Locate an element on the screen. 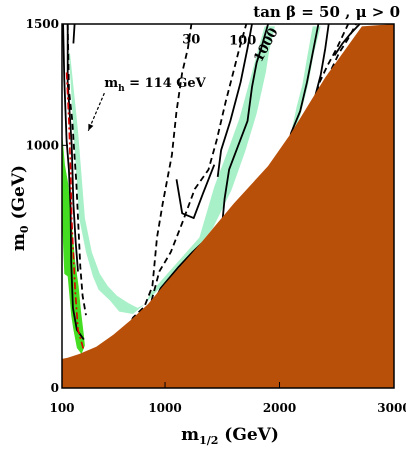 The height and width of the screenshot is (457, 406). x-tick-label: 1000 is located at coordinates (164, 408).